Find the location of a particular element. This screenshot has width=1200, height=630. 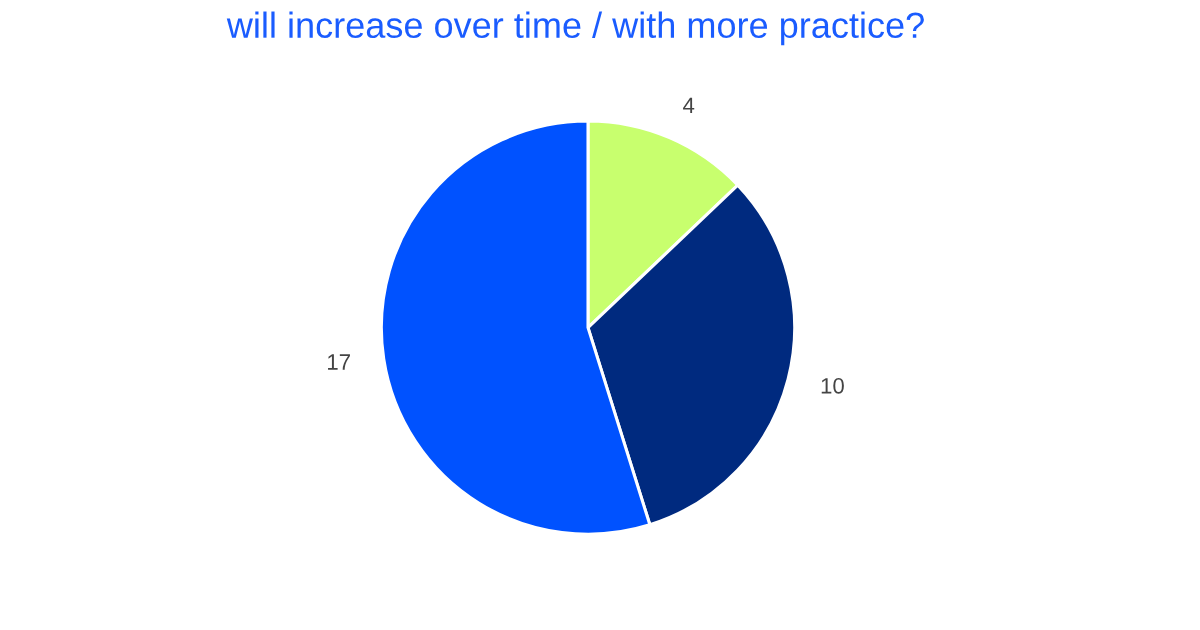

data-label: 17 is located at coordinates (339, 362).